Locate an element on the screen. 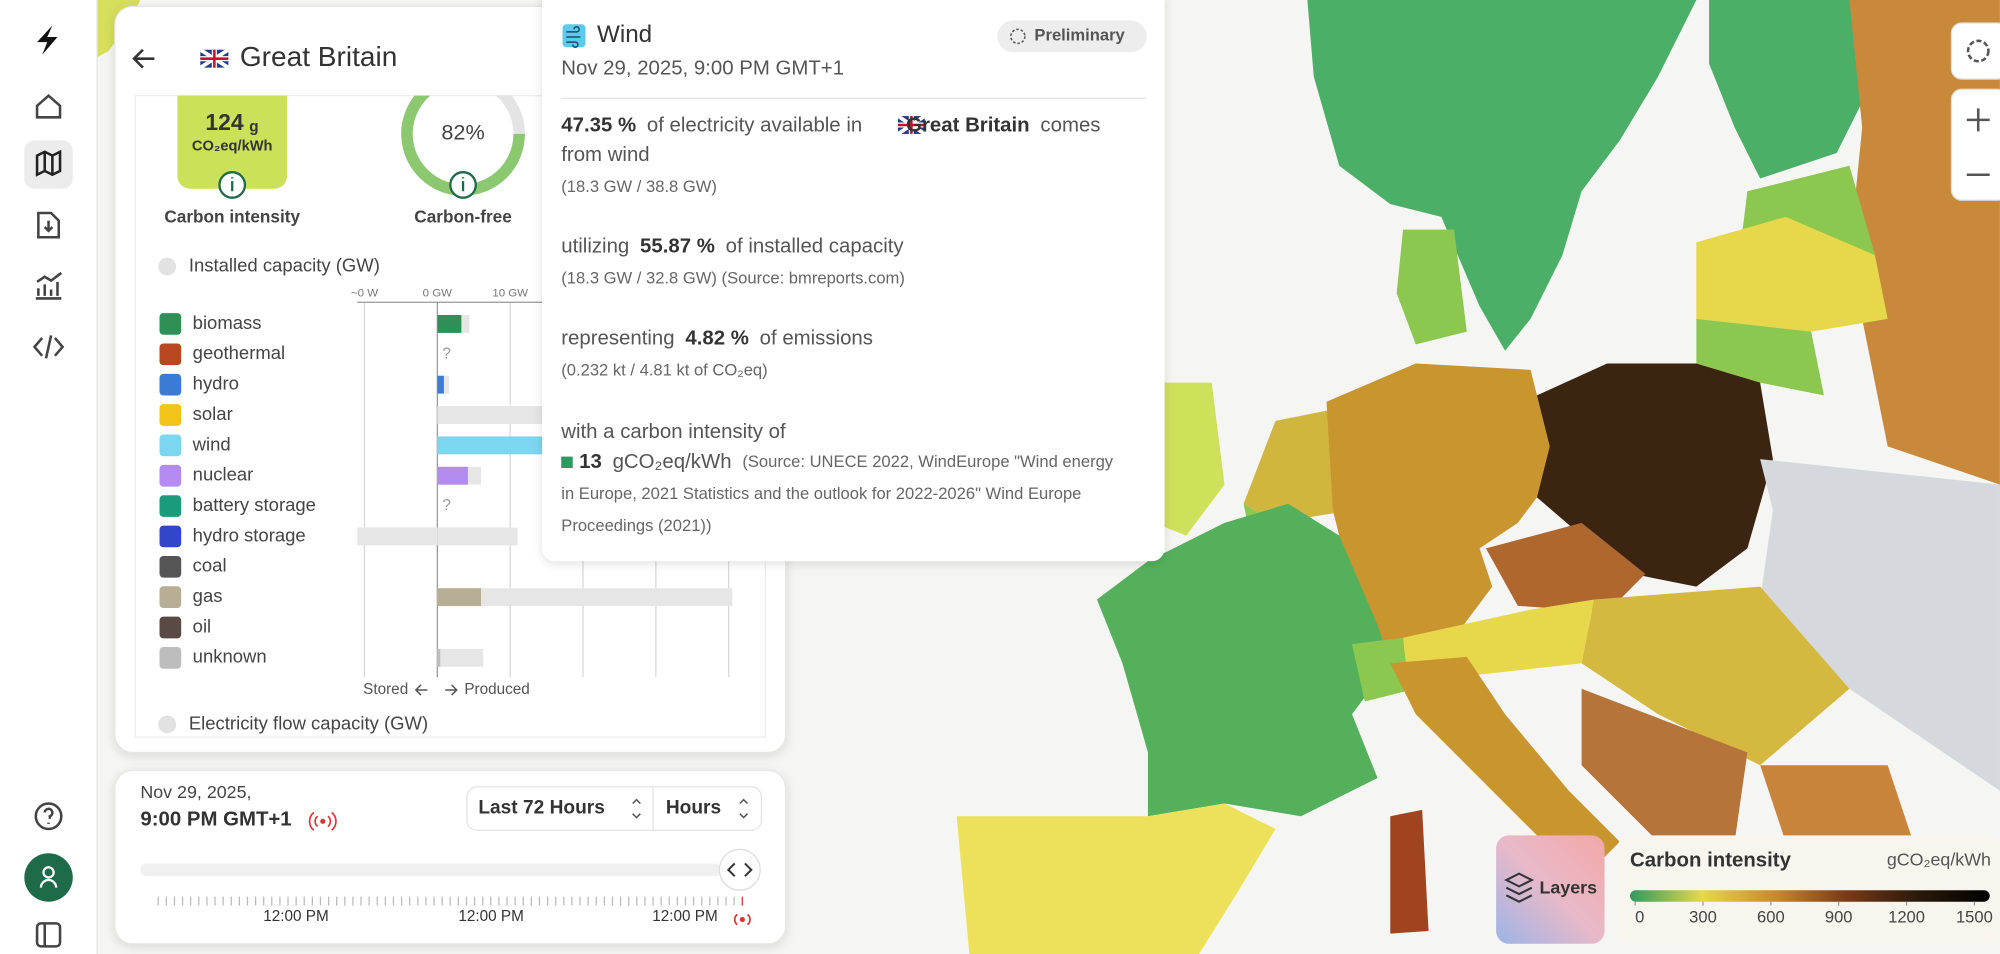 Image resolution: width=2000 pixels, height=954 pixels. source-label: geothermal is located at coordinates (239, 352).